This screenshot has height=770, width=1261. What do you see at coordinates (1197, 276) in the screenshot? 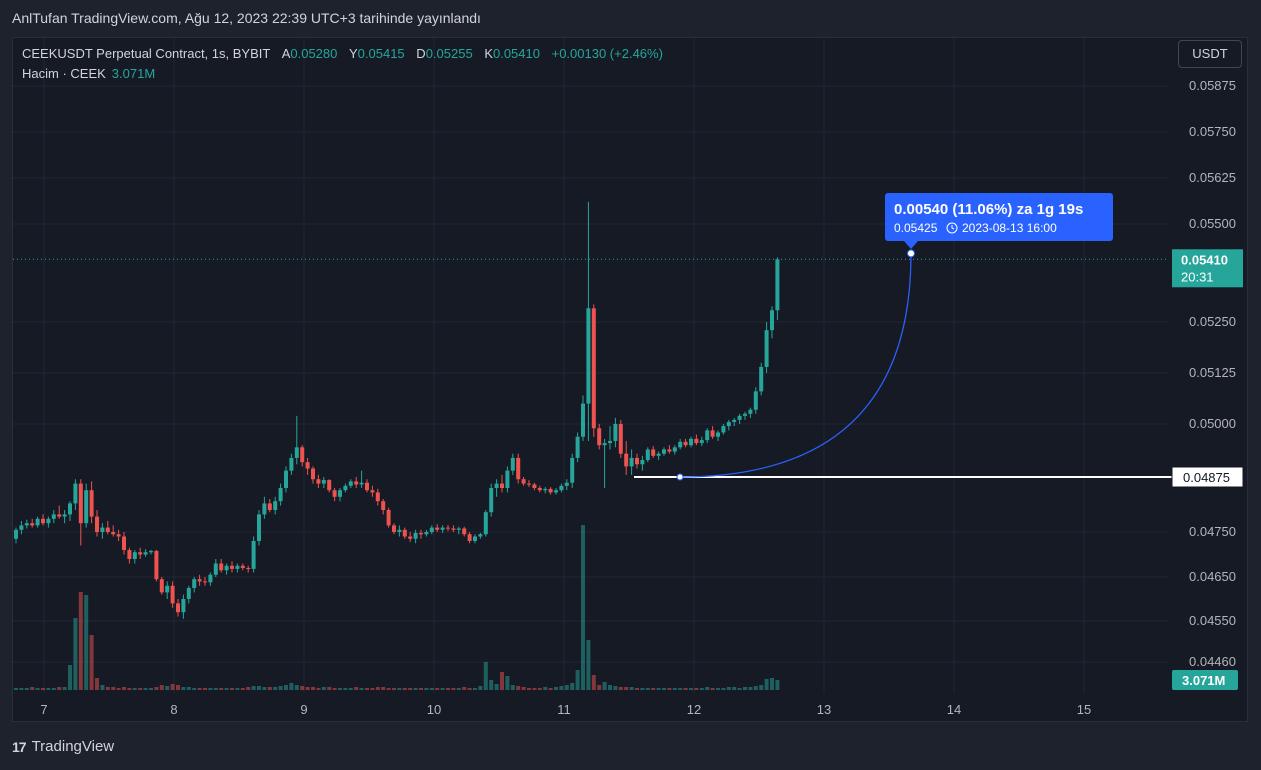
I see `bar-countdown: 20:31` at bounding box center [1197, 276].